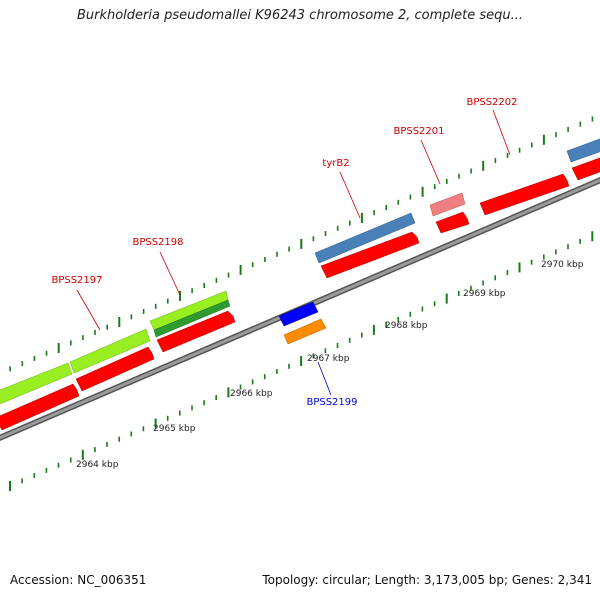  I want to click on gene-label-bpss2198: BPSS2198, so click(157, 242).